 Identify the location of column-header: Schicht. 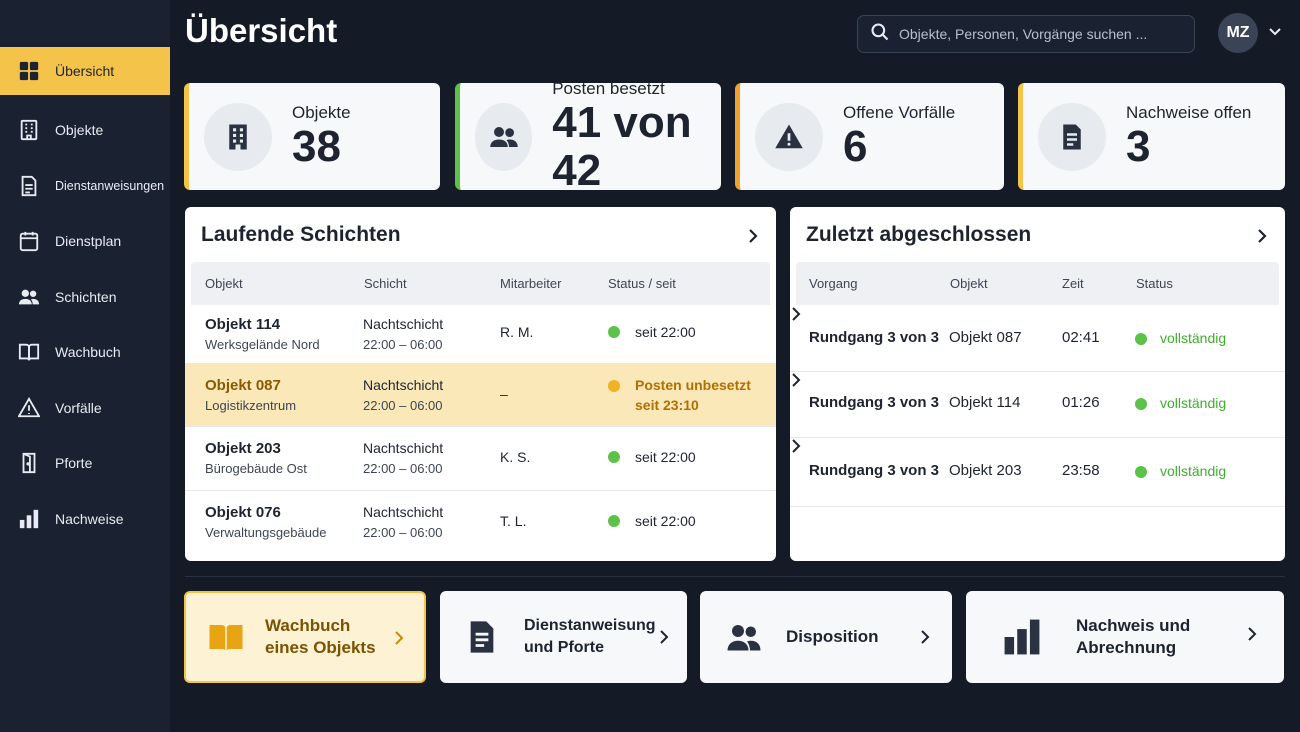
(385, 283).